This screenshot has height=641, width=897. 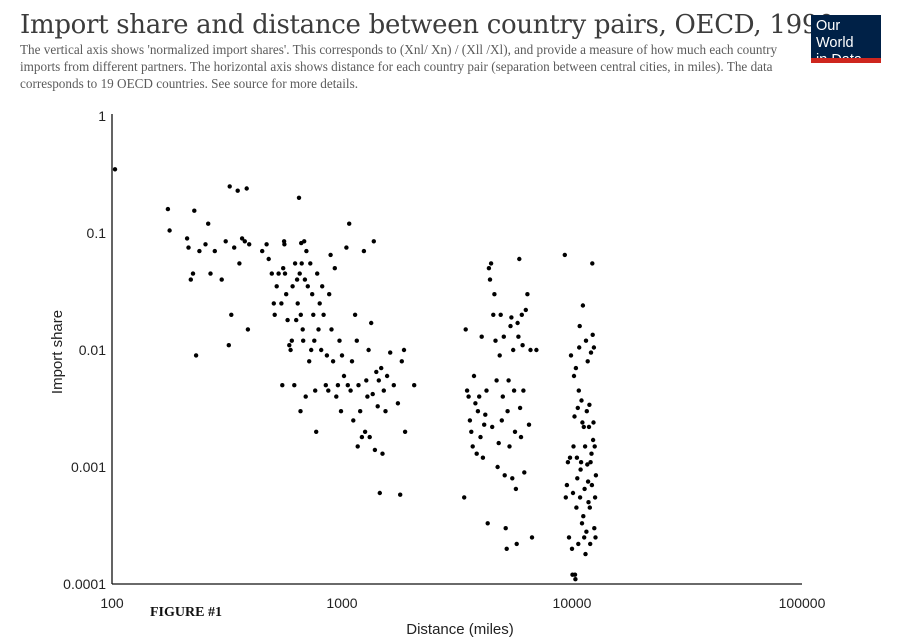 What do you see at coordinates (57, 352) in the screenshot?
I see `y-axis-label: Import share` at bounding box center [57, 352].